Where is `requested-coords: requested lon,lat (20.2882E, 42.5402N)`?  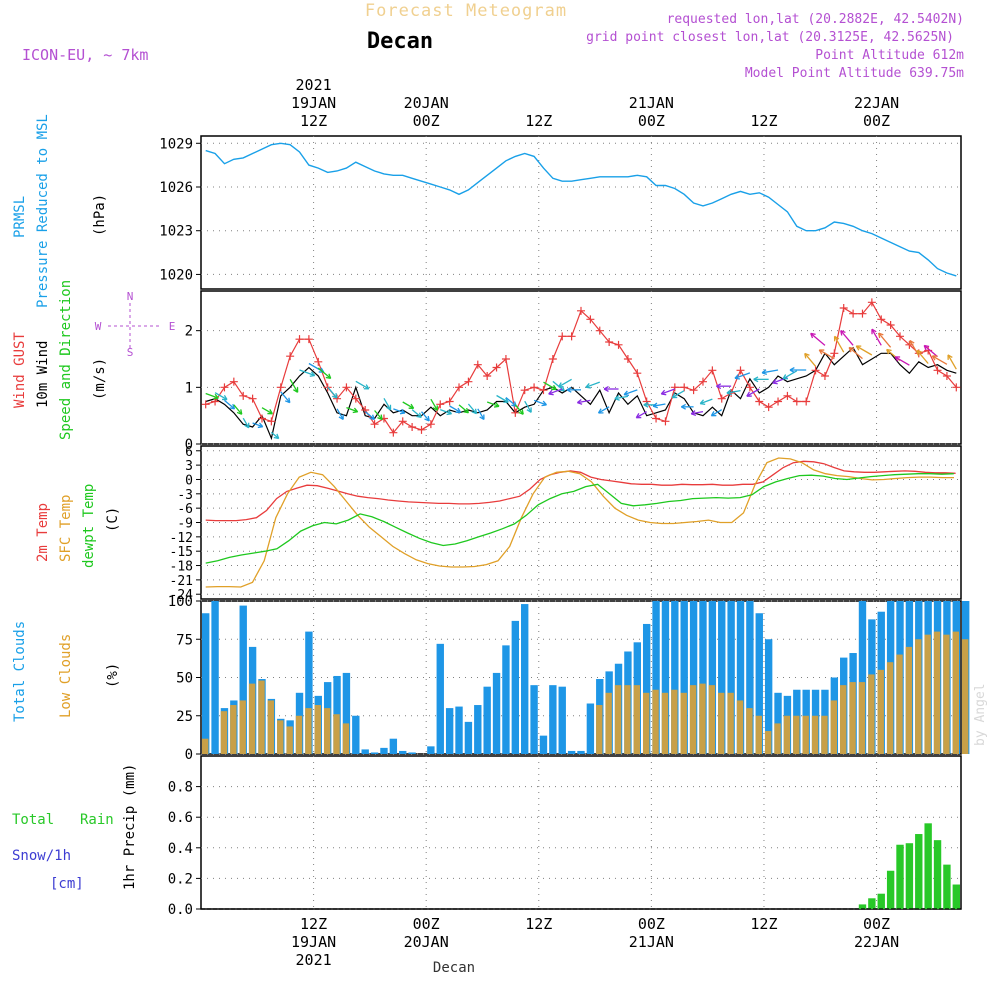
requested-coords: requested lon,lat (20.2882E, 42.5402N) is located at coordinates (815, 19).